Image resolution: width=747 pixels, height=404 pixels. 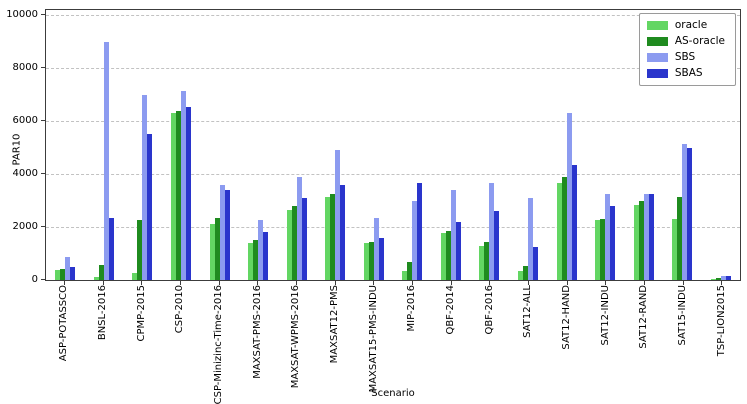 I want to click on y-axis-label: PAR10, so click(x=17, y=149).